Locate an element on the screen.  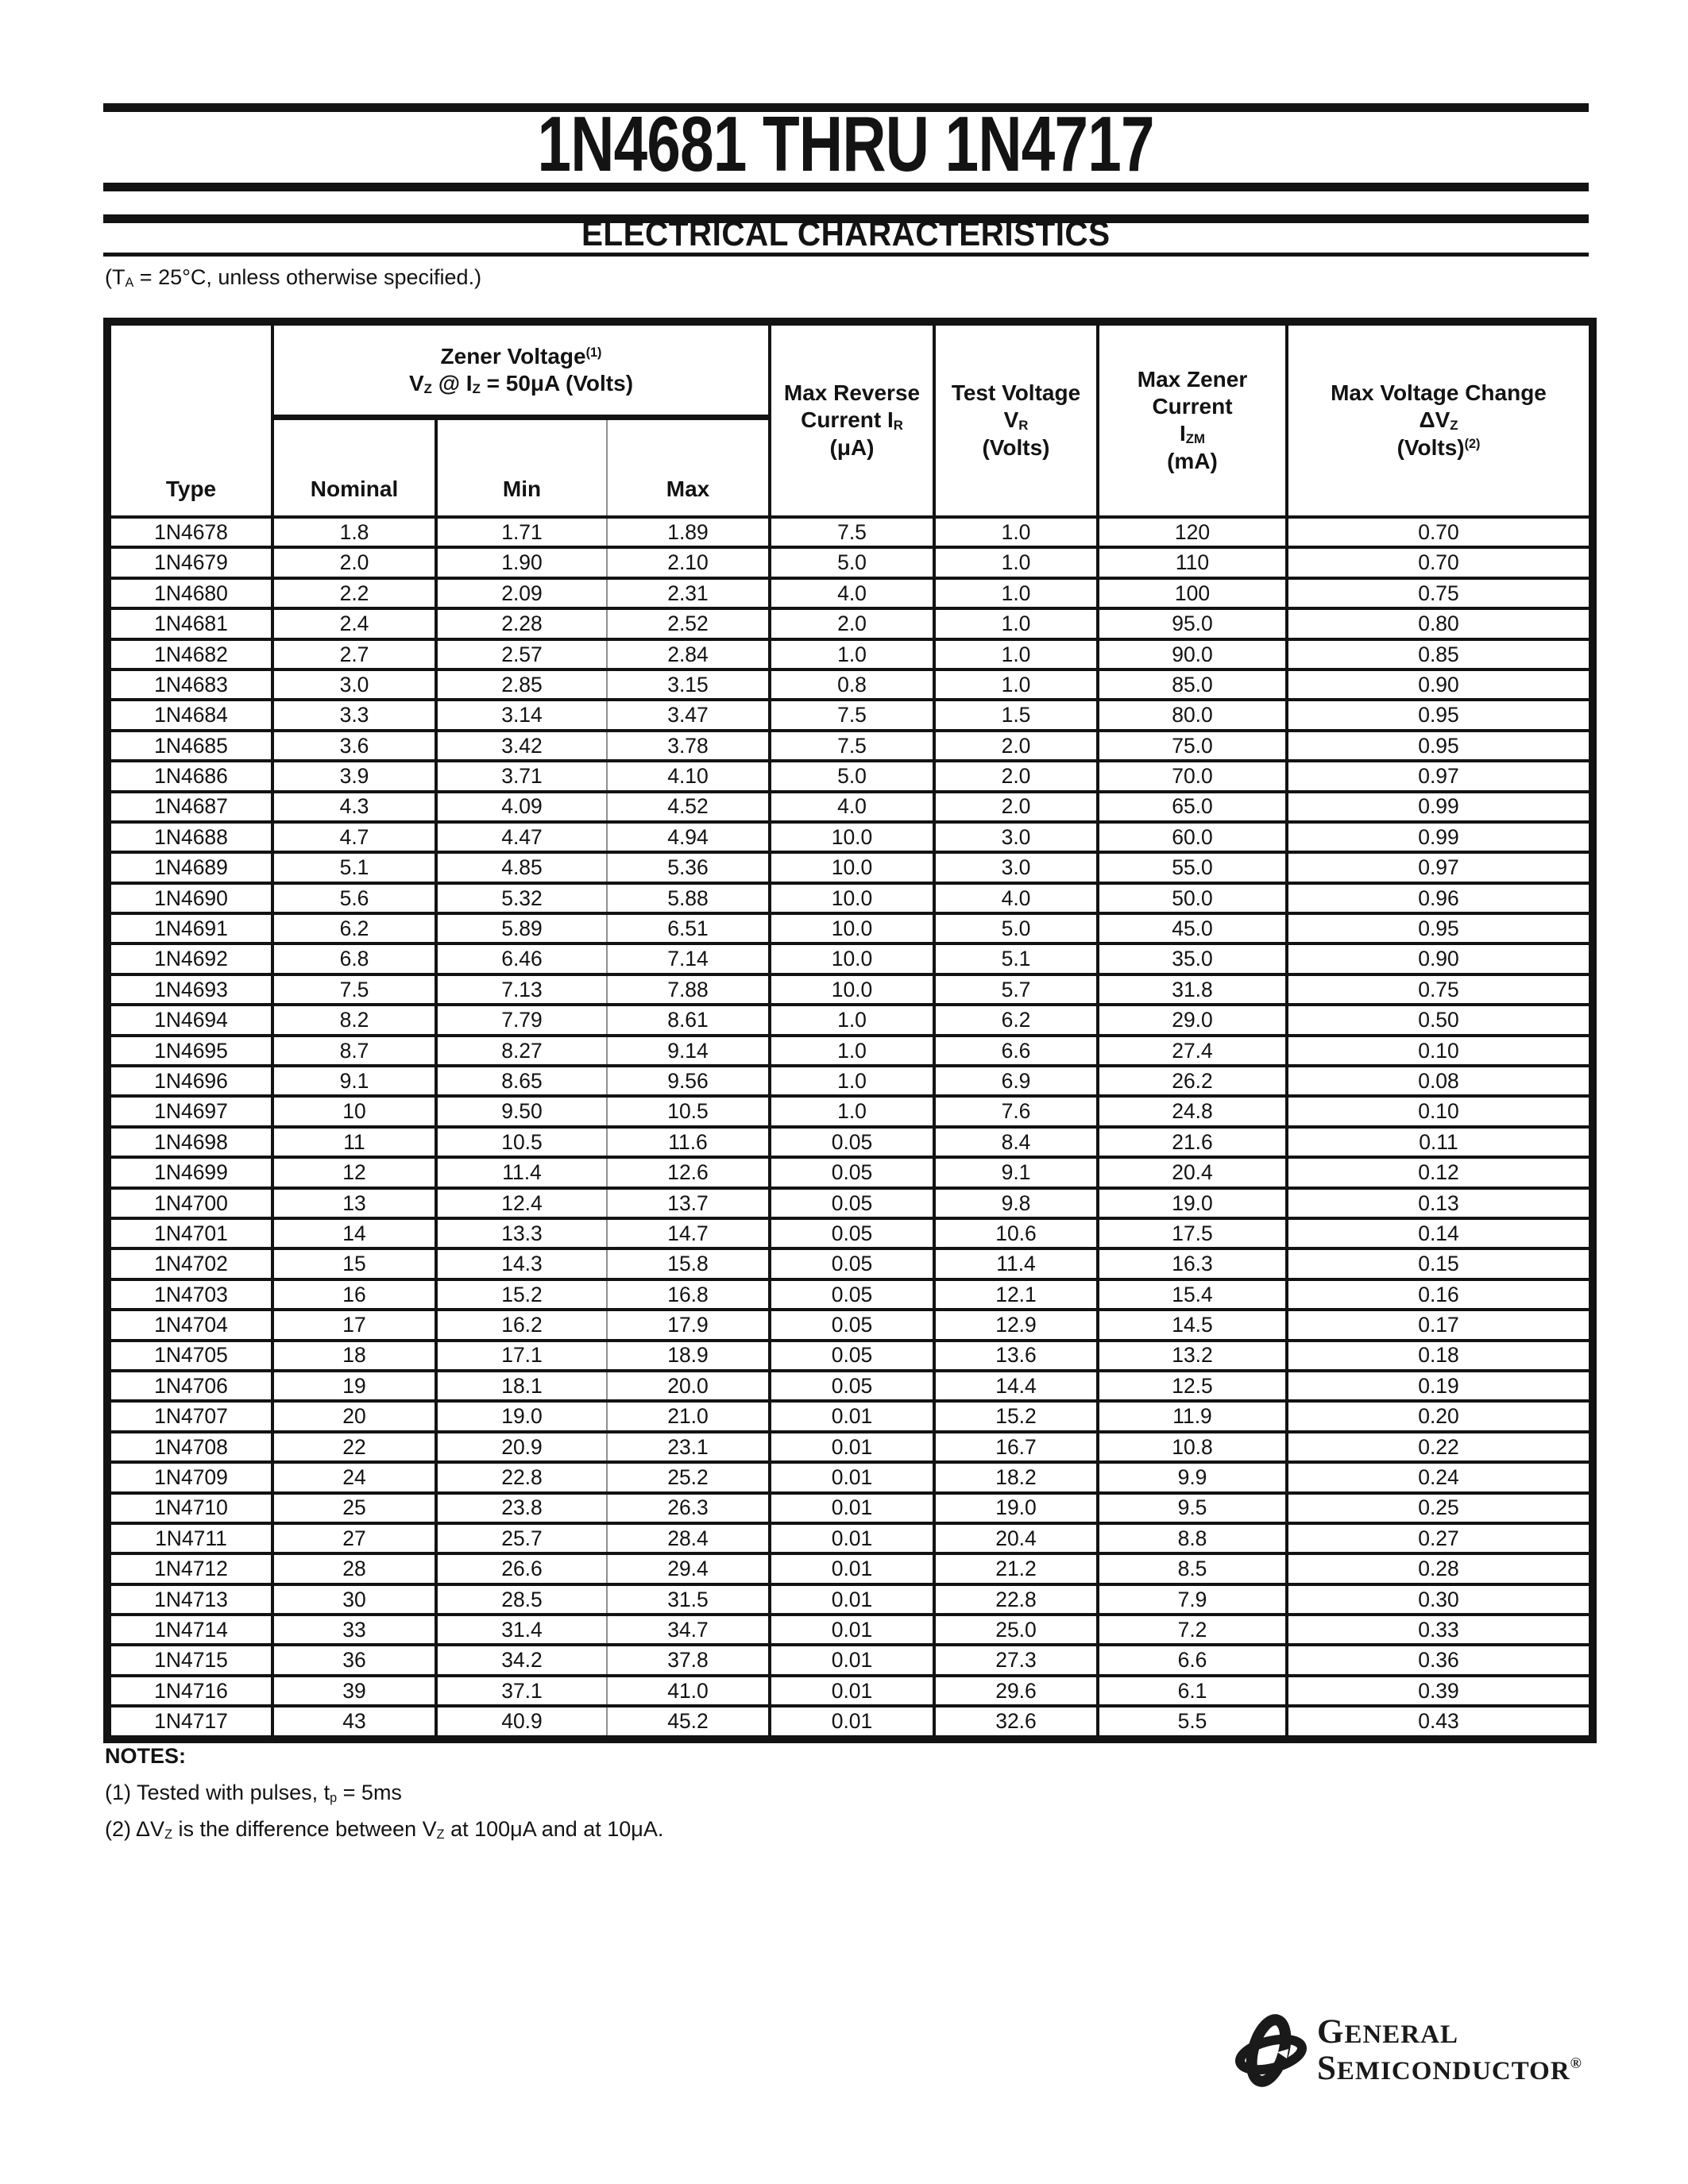
note-1: (1) Tested with pulses, tp = 5ms is located at coordinates (384, 1793).